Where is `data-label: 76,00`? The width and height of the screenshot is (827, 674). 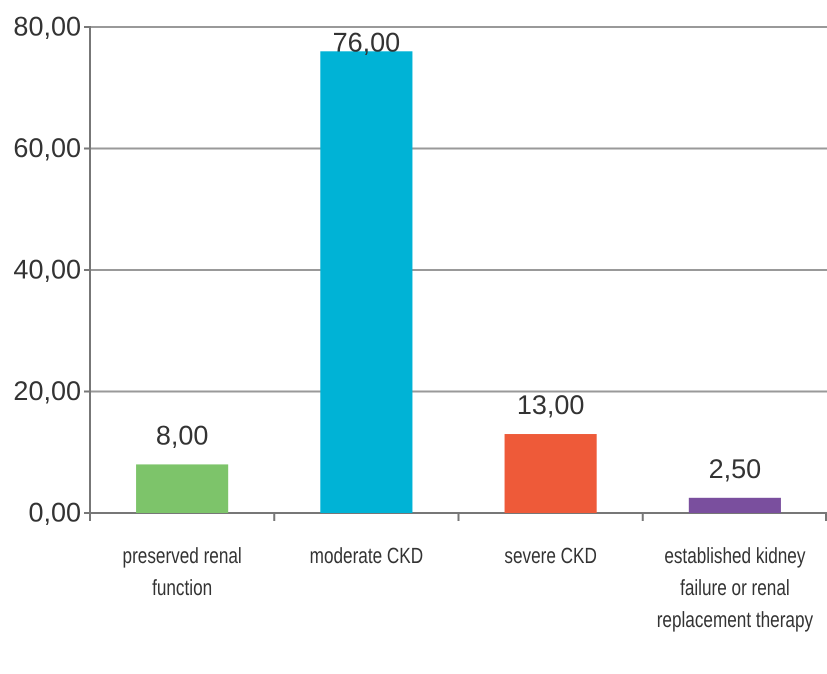
data-label: 76,00 is located at coordinates (366, 42).